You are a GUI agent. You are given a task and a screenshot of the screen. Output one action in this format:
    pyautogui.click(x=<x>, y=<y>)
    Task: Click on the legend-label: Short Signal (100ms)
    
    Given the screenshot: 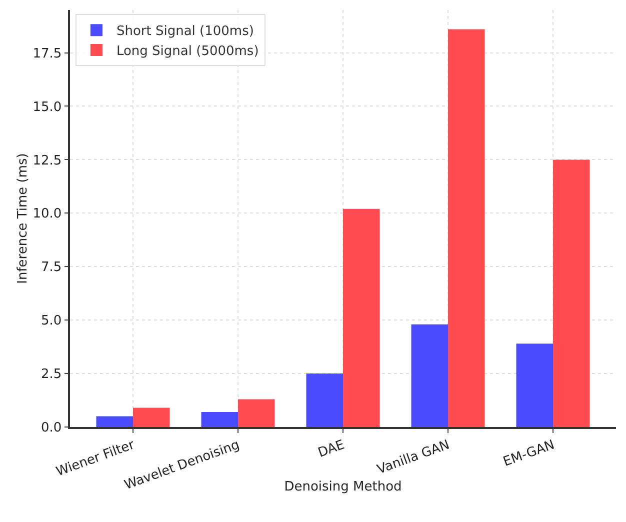 What is the action you would take?
    pyautogui.click(x=185, y=32)
    